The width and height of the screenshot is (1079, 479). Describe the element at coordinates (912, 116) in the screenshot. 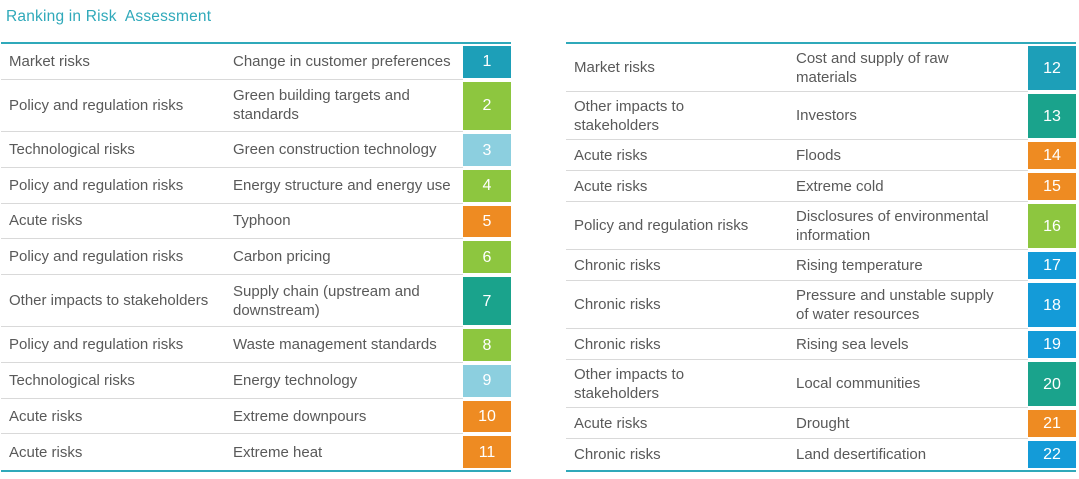

I see `risk-description: Investors` at that location.